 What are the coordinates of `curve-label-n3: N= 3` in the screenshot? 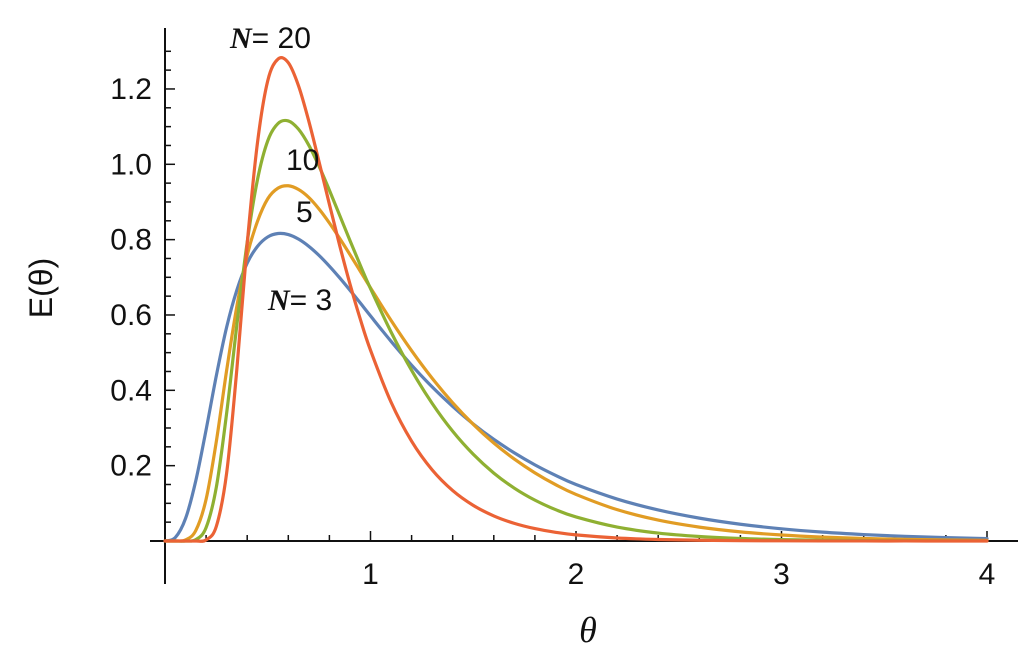 It's located at (299, 300).